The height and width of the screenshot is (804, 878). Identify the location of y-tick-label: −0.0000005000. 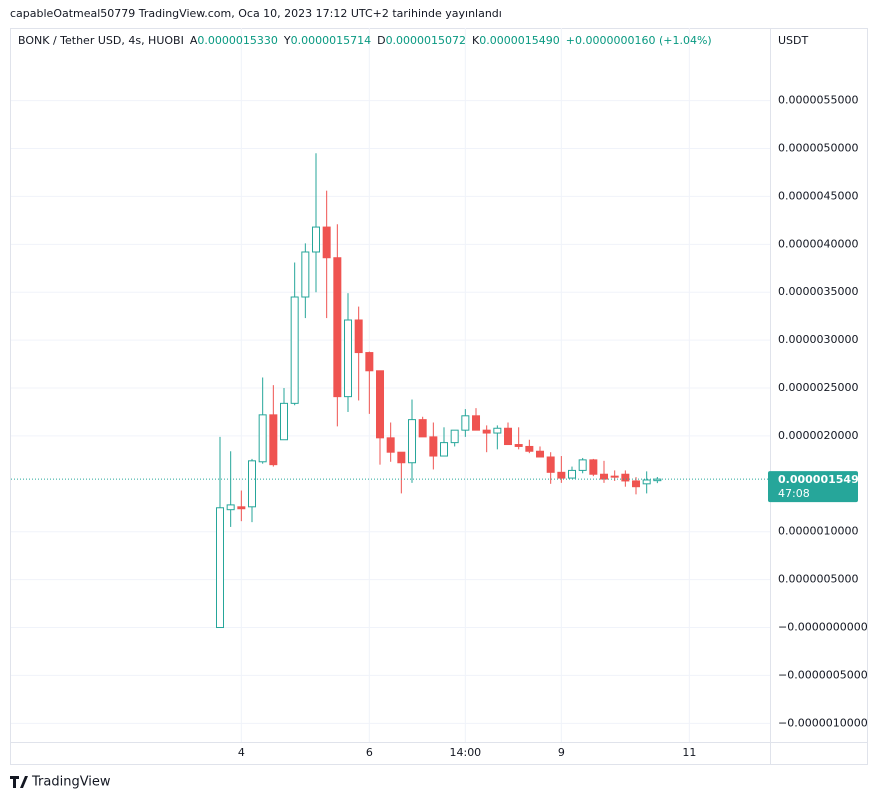
(823, 674).